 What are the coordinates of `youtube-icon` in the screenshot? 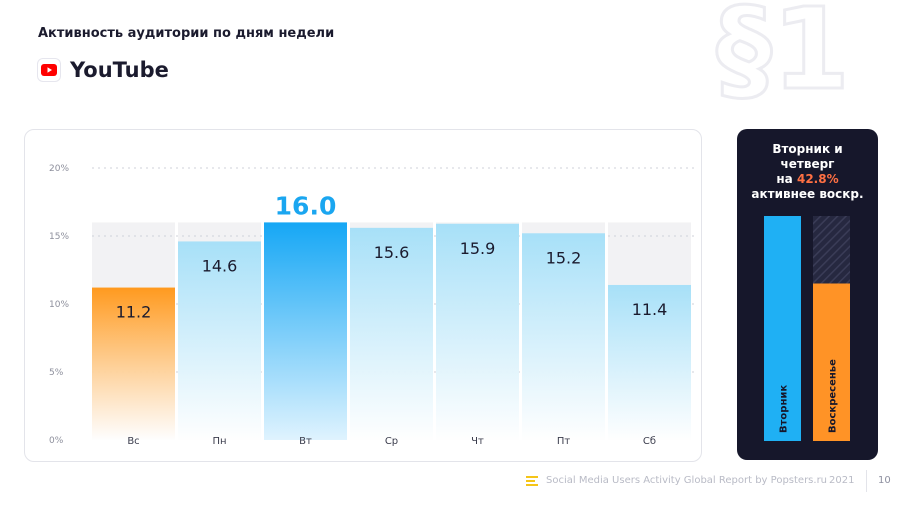 It's located at (49, 70).